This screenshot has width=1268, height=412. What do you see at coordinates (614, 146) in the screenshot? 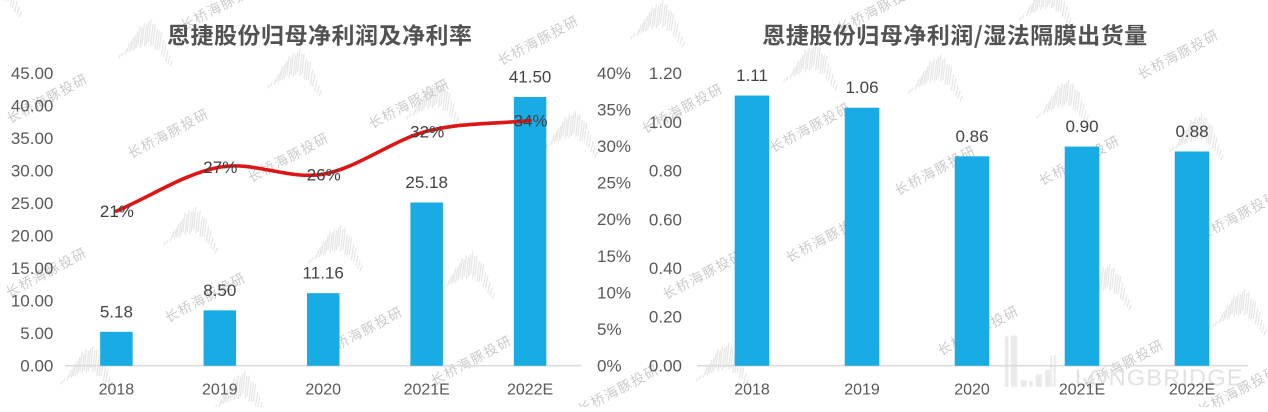
I see `svg-text: 30%` at bounding box center [614, 146].